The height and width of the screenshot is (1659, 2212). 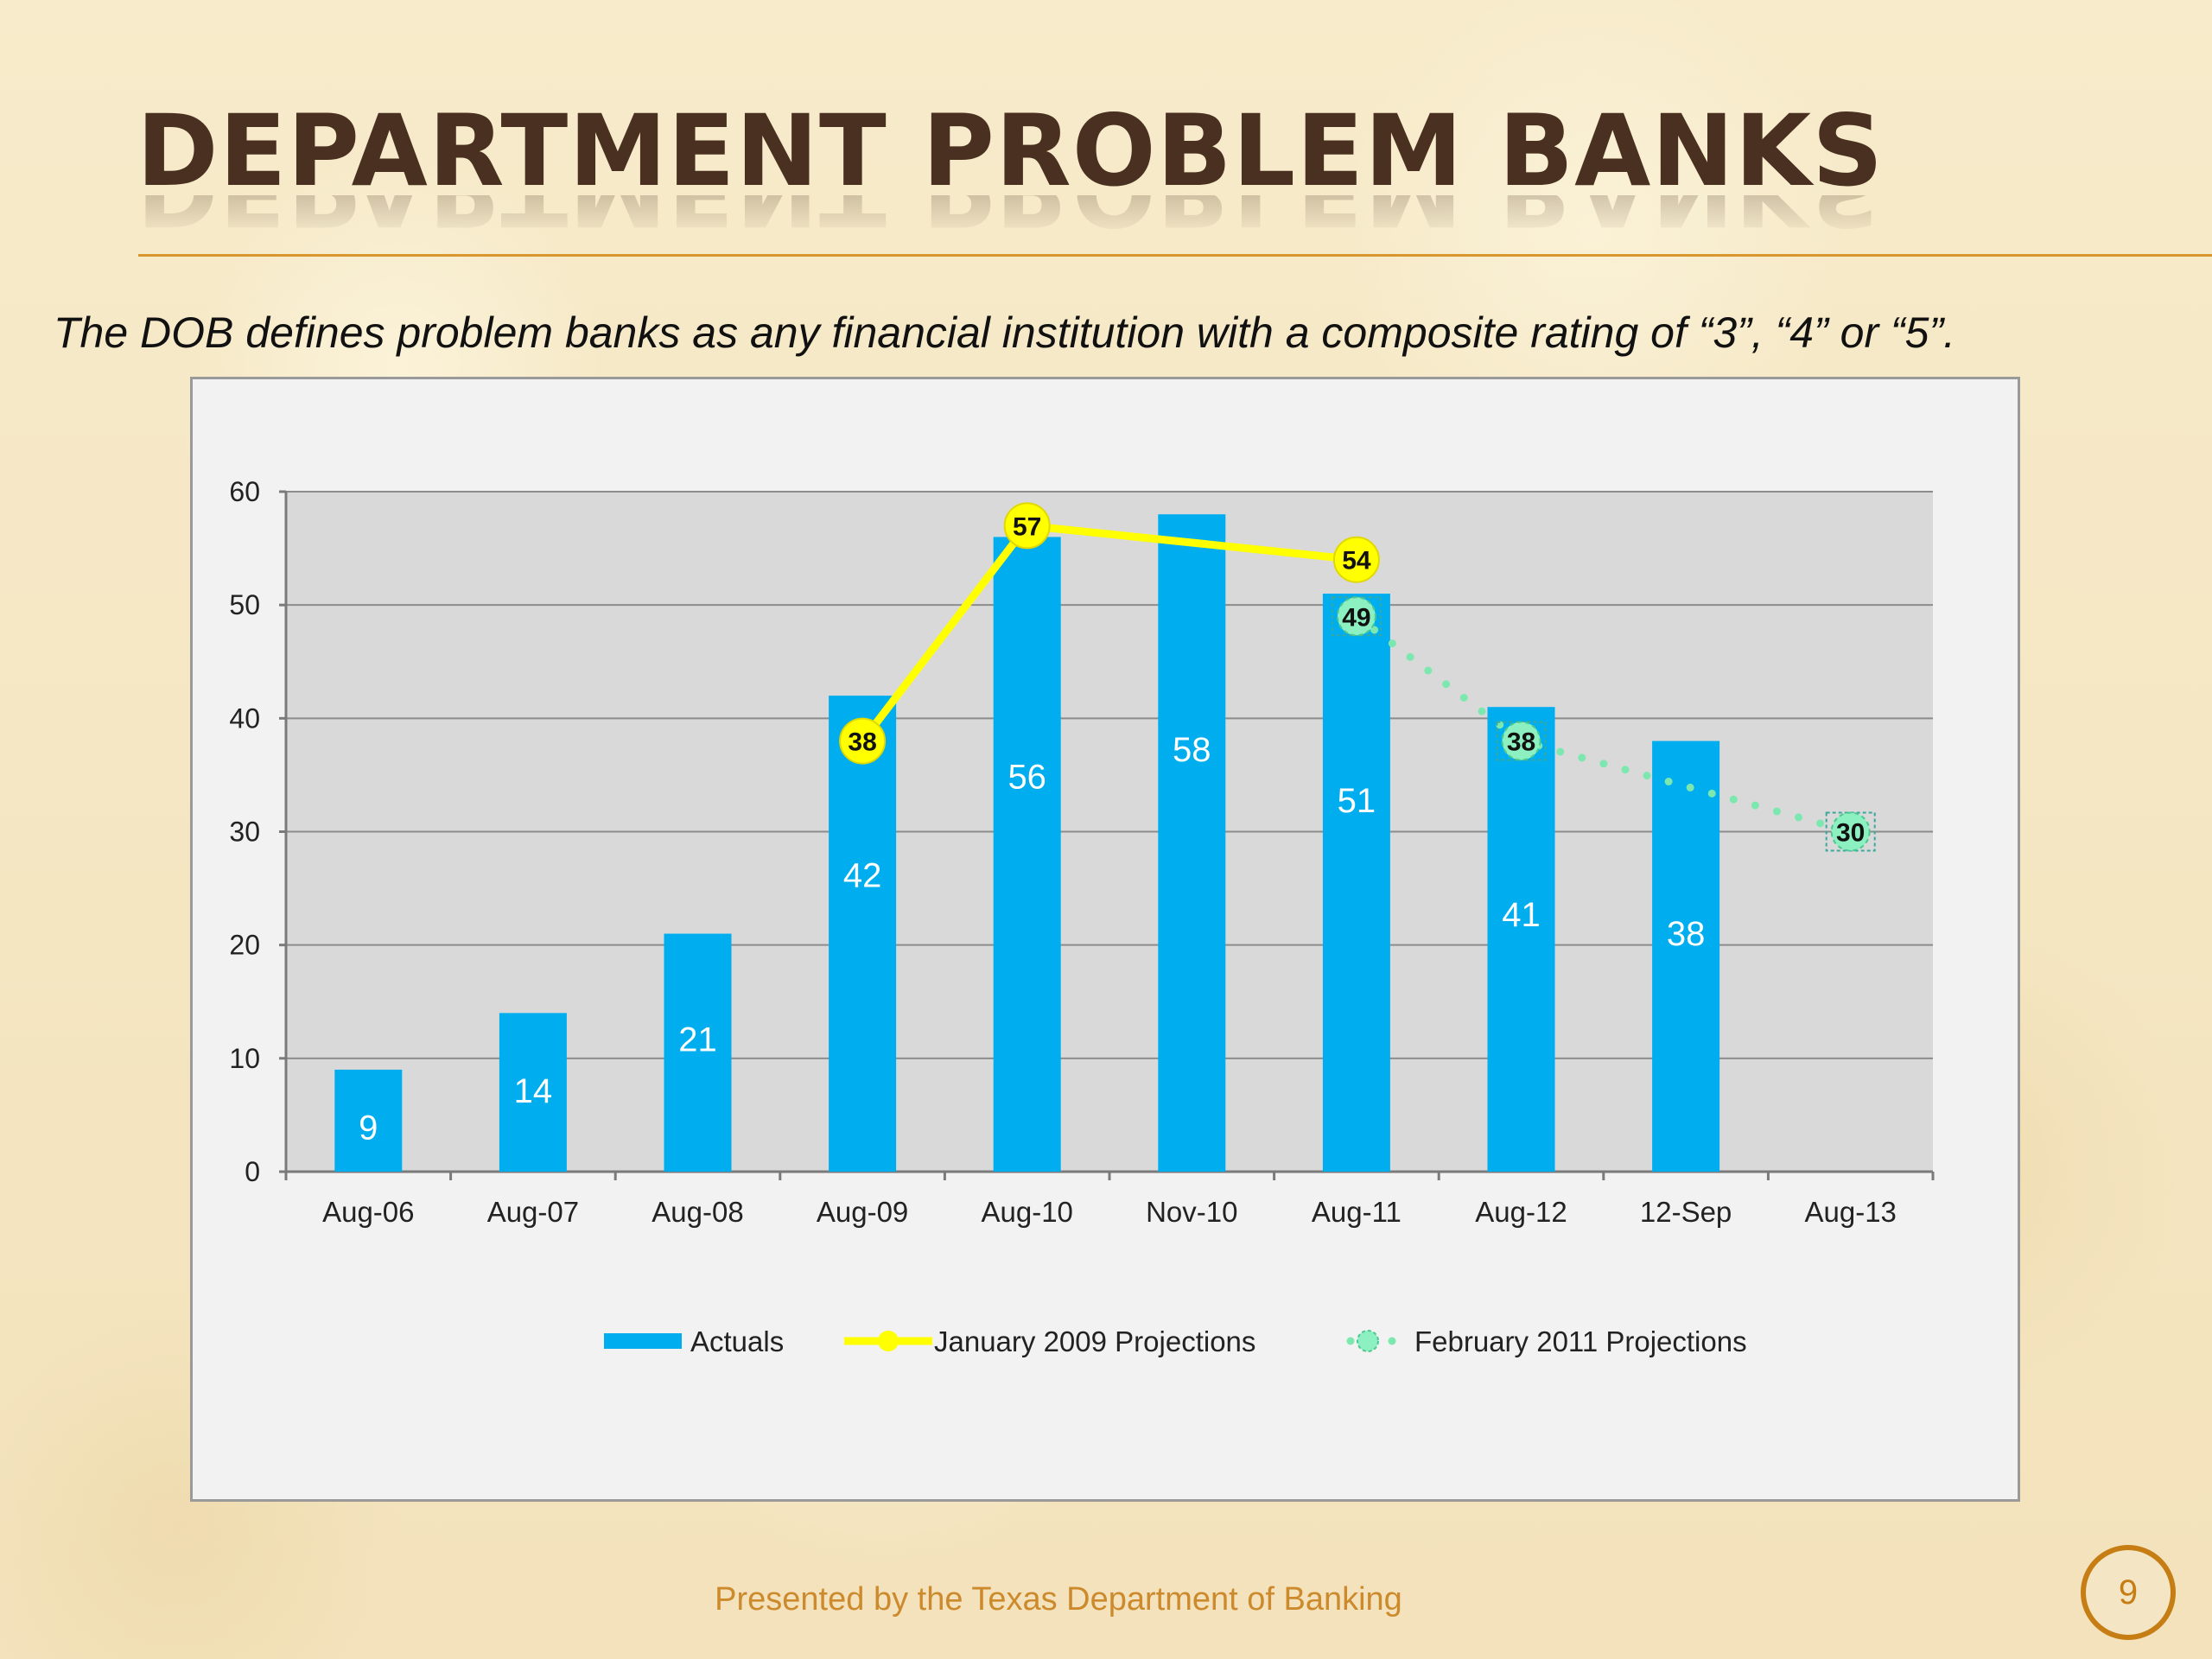 What do you see at coordinates (1357, 801) in the screenshot?
I see `bar-value-label: 51` at bounding box center [1357, 801].